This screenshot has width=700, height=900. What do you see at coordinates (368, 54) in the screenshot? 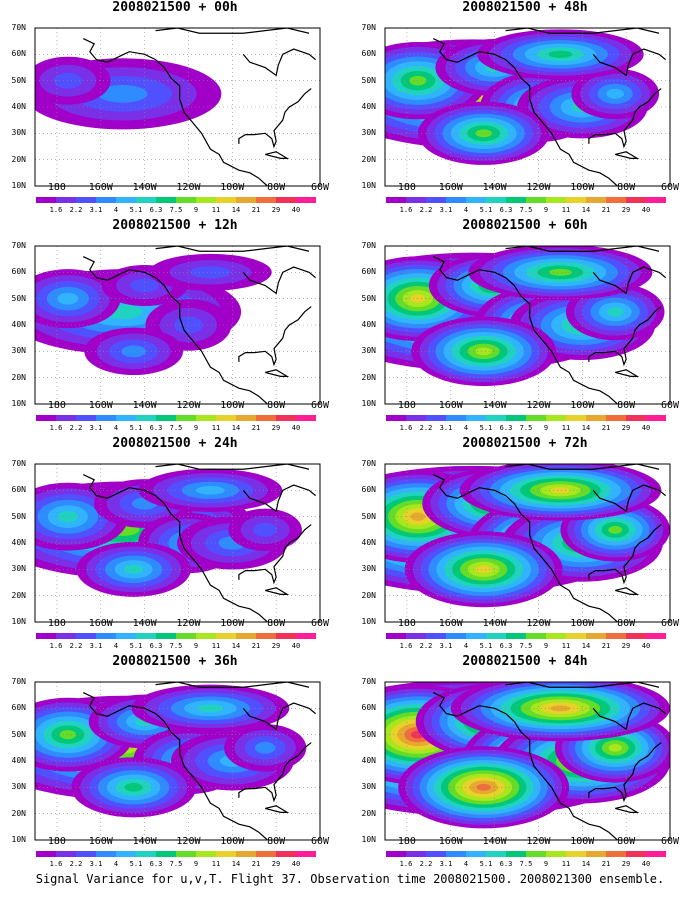
I see `latitude-label: 60N` at bounding box center [368, 54].